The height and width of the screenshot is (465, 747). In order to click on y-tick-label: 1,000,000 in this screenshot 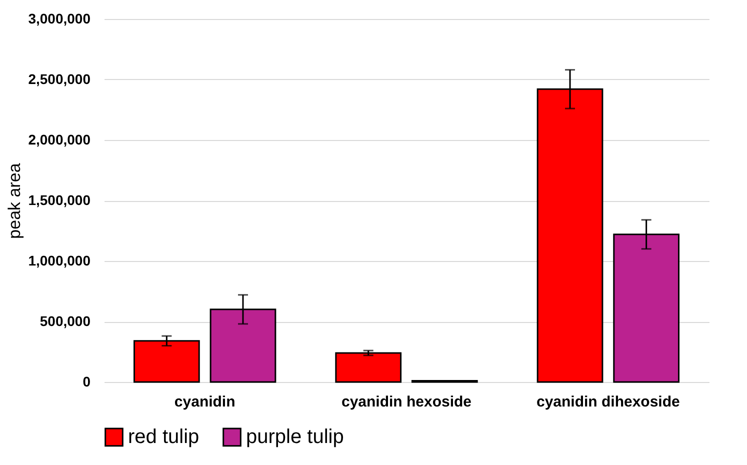, I will do `click(59, 260)`.